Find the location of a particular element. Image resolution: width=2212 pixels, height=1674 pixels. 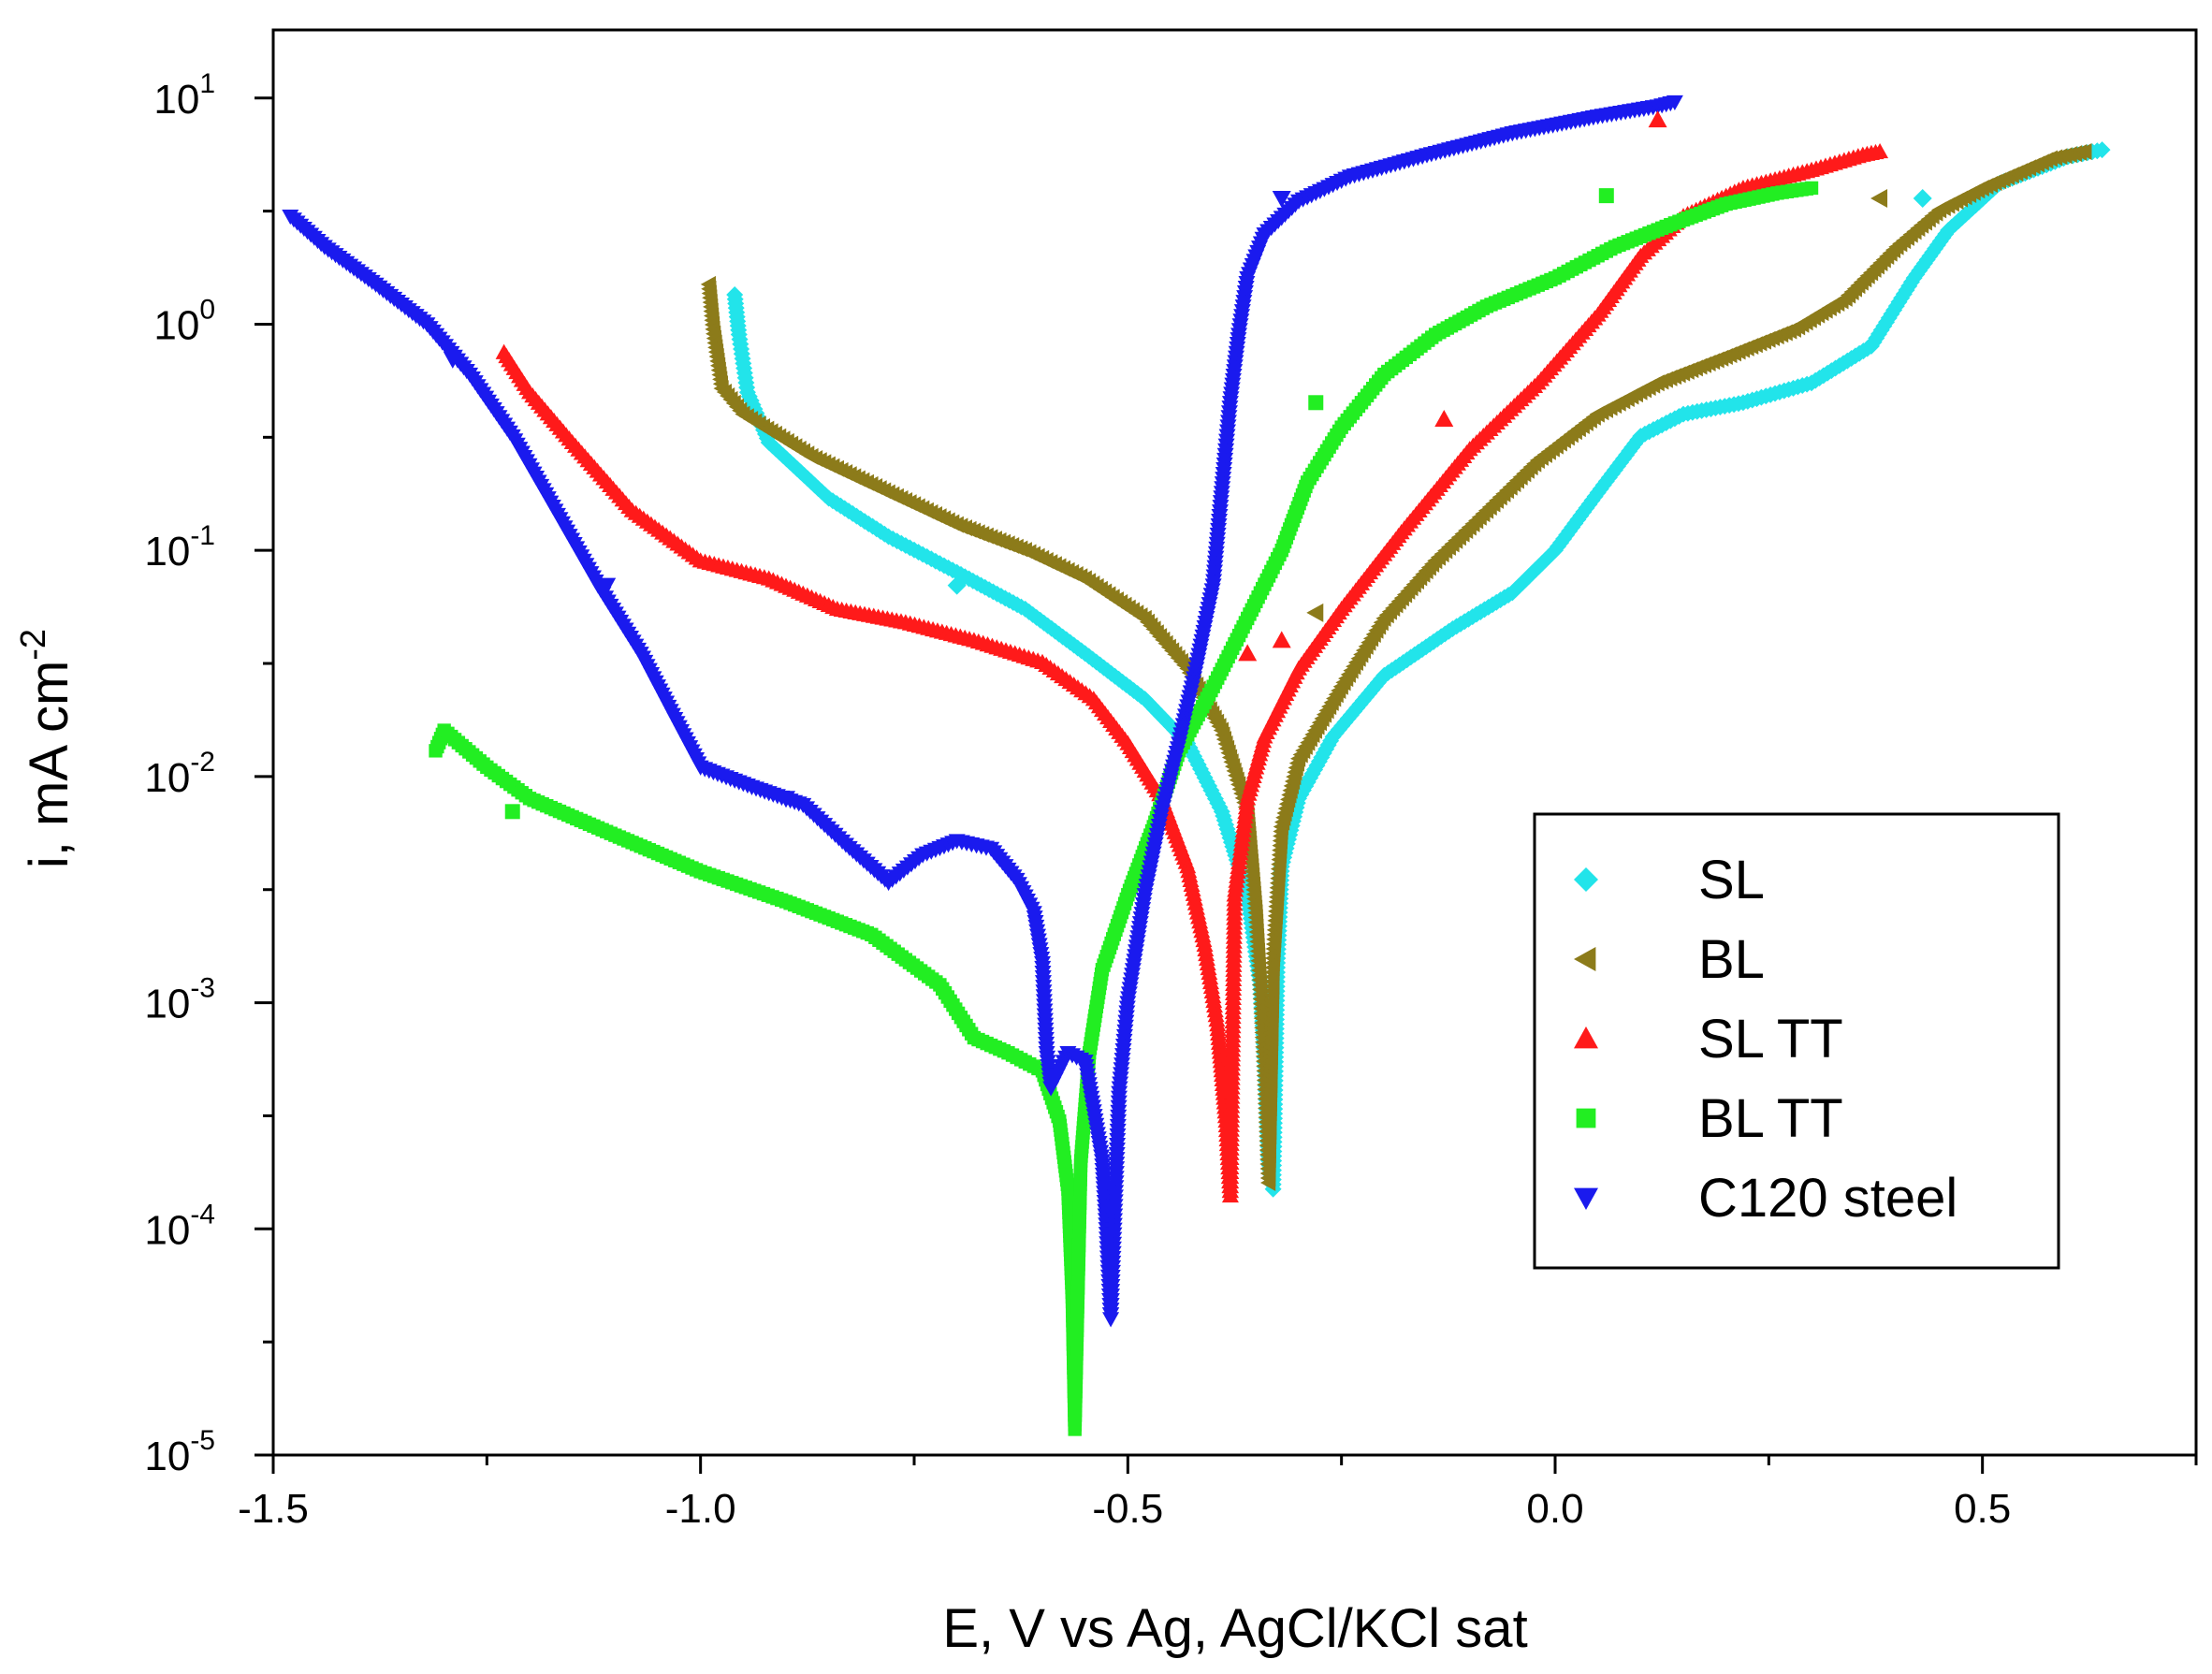

legend-label: BL is located at coordinates (1731, 959).